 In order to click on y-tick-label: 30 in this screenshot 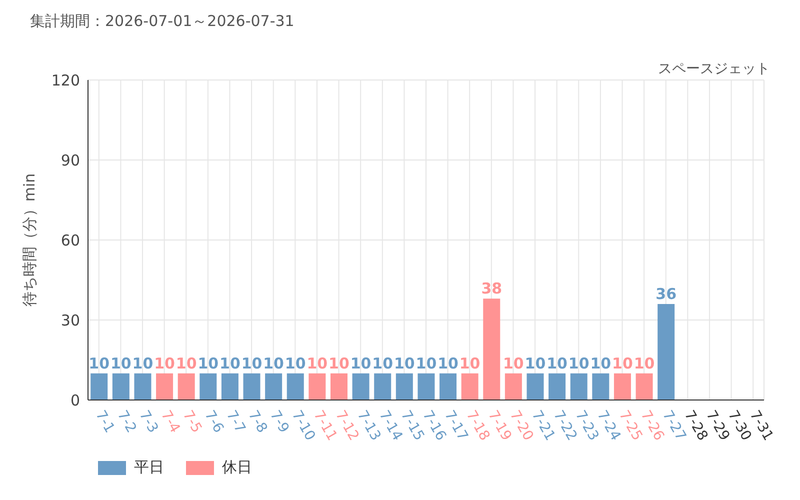, I will do `click(70, 320)`.